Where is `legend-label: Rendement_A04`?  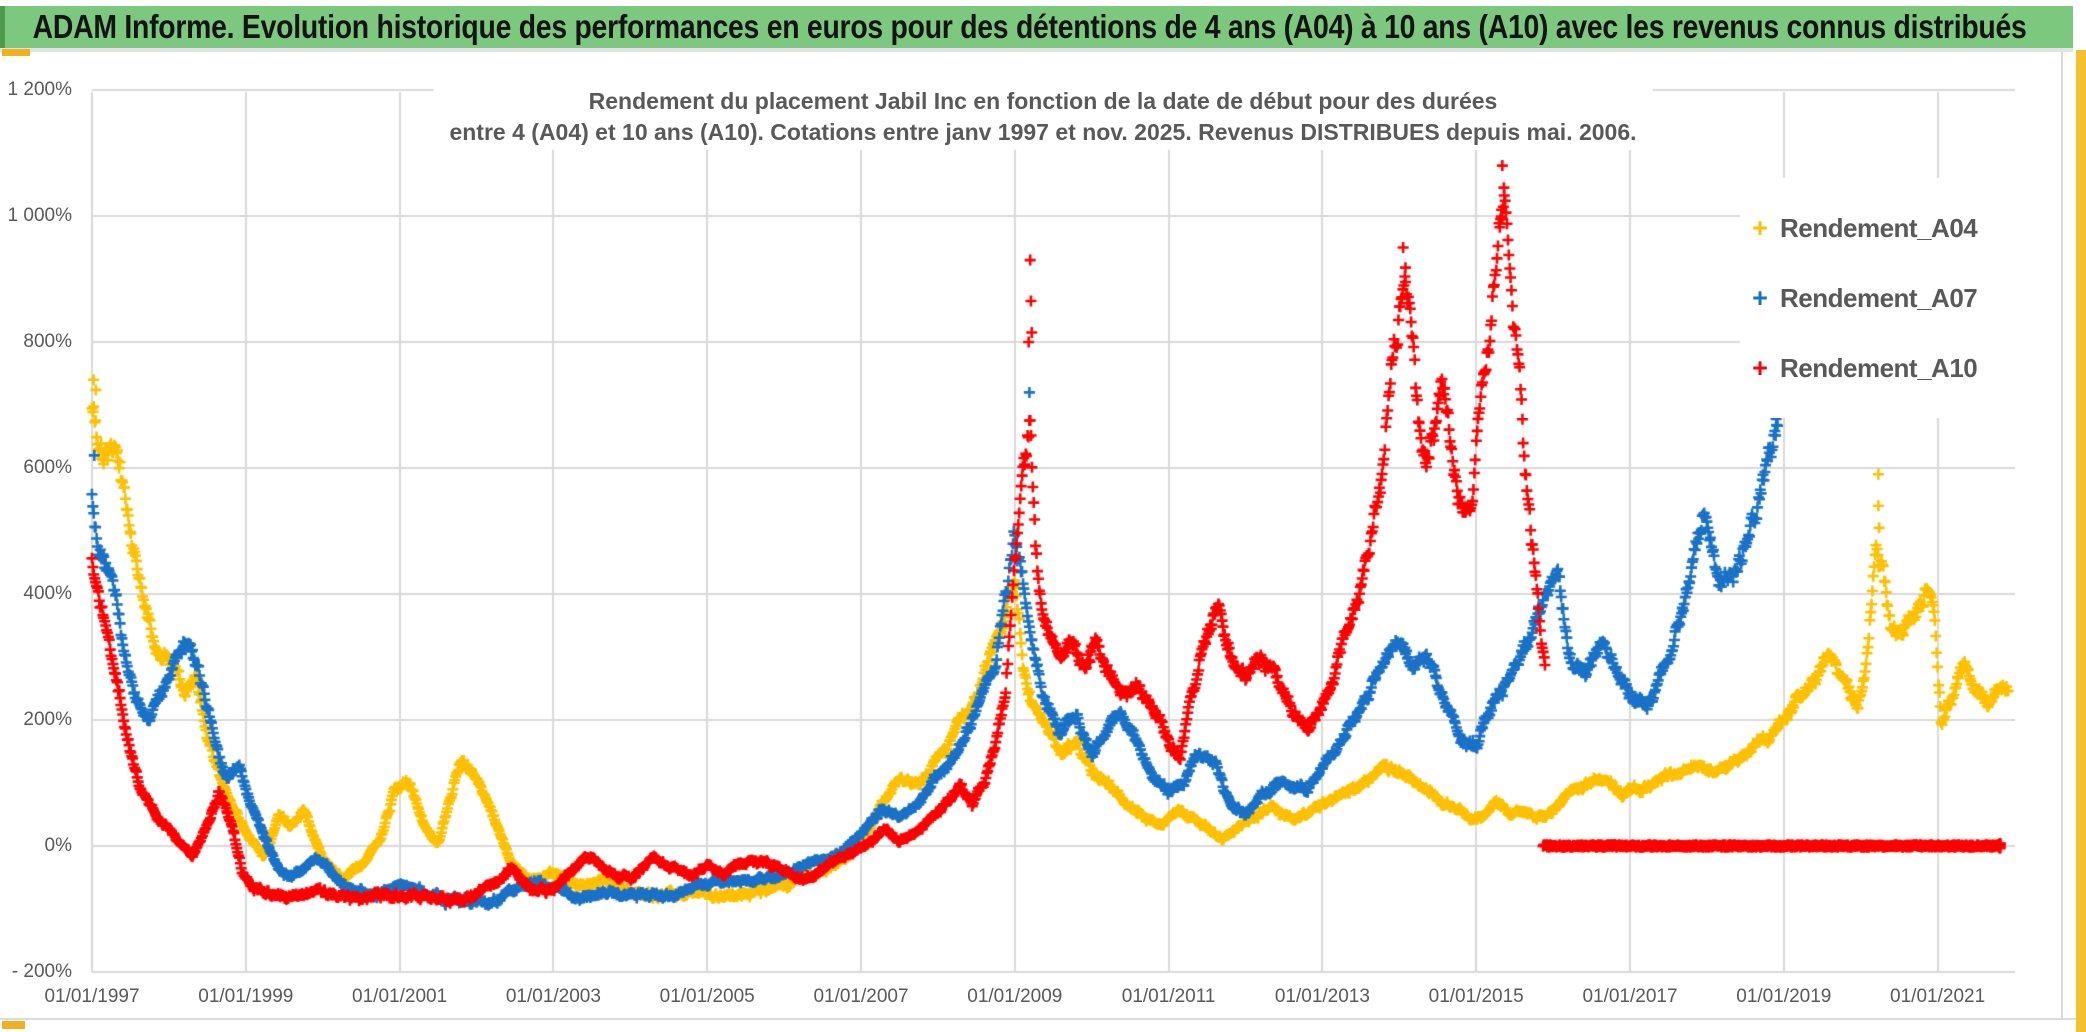 legend-label: Rendement_A04 is located at coordinates (1879, 227).